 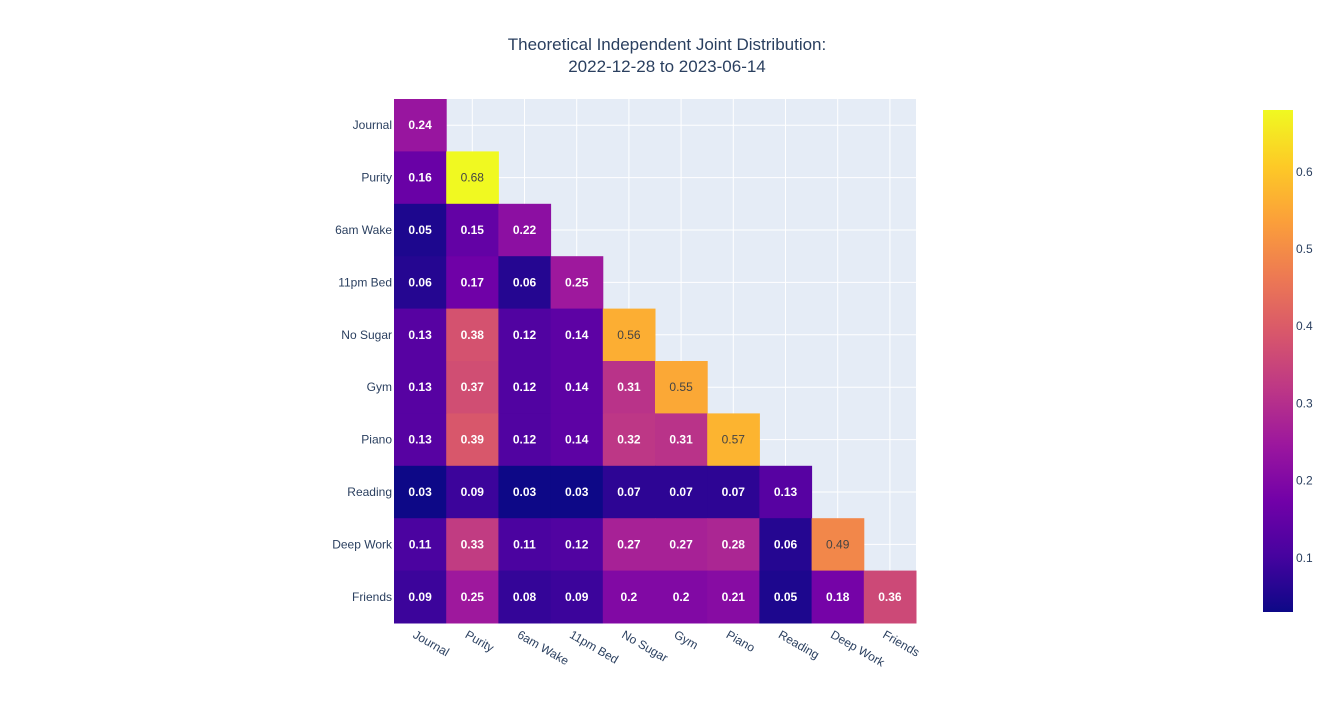 What do you see at coordinates (667, 66) in the screenshot?
I see `chart-title-line-2: 2022-12-28 to 2023-06-14` at bounding box center [667, 66].